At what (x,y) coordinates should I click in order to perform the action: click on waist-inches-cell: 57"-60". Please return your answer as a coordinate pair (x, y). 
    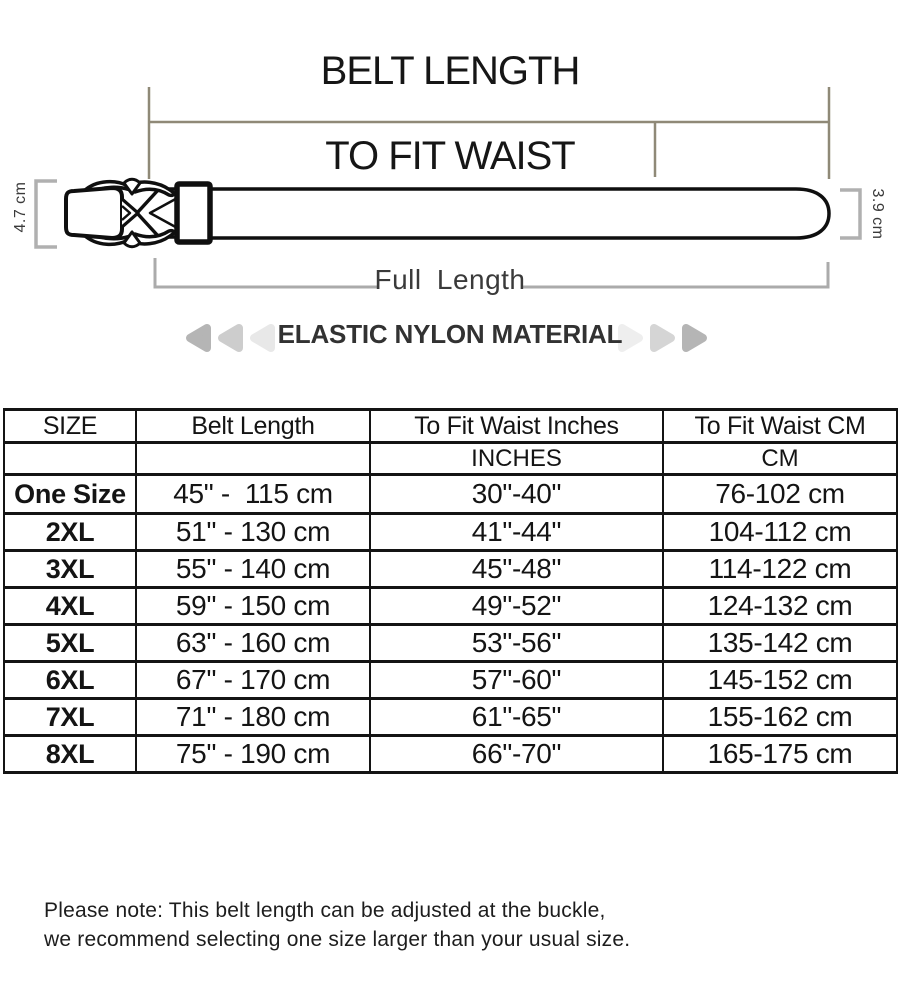
    Looking at the image, I should click on (516, 680).